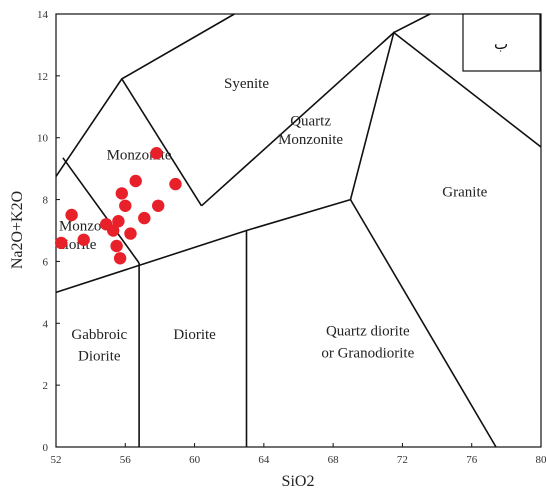  Describe the element at coordinates (42, 77) in the screenshot. I see `y-tick-label: 12` at that location.